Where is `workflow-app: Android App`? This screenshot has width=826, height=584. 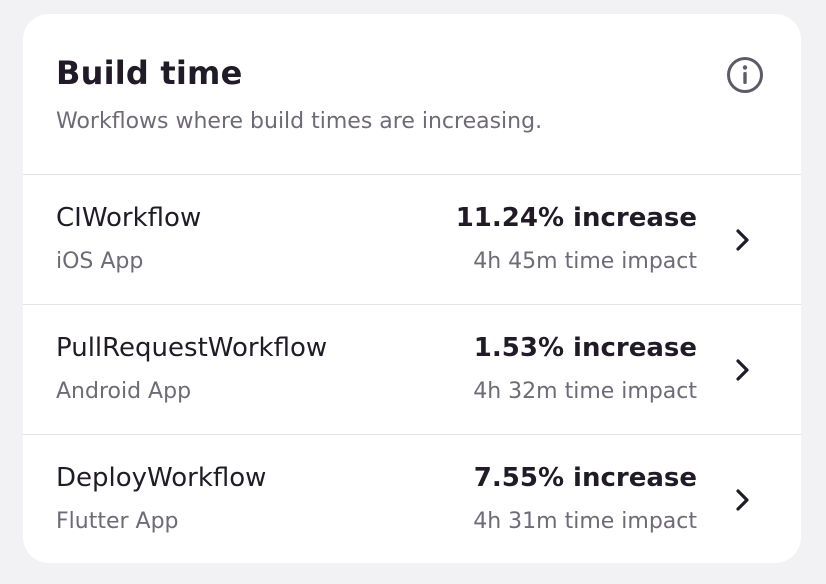
workflow-app: Android App is located at coordinates (124, 391).